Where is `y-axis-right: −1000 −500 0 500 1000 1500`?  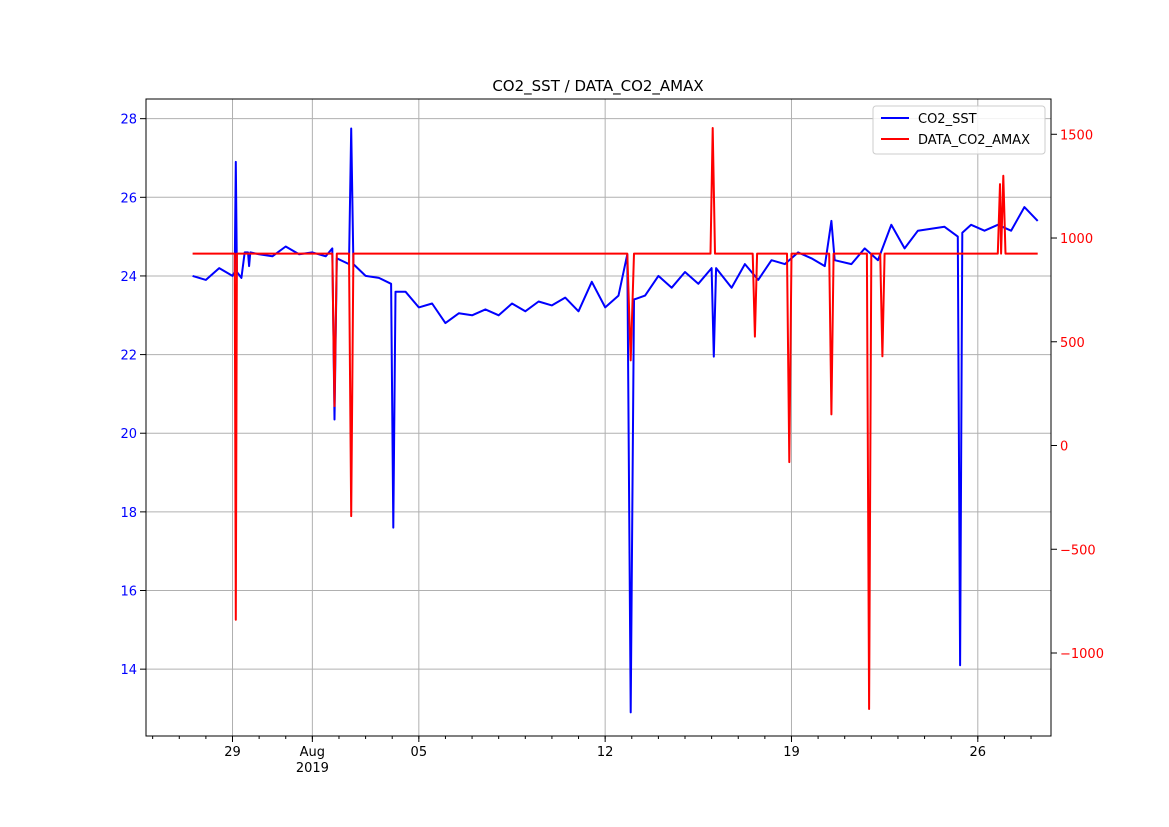 y-axis-right: −1000 −500 0 500 1000 1500 is located at coordinates (1077, 395).